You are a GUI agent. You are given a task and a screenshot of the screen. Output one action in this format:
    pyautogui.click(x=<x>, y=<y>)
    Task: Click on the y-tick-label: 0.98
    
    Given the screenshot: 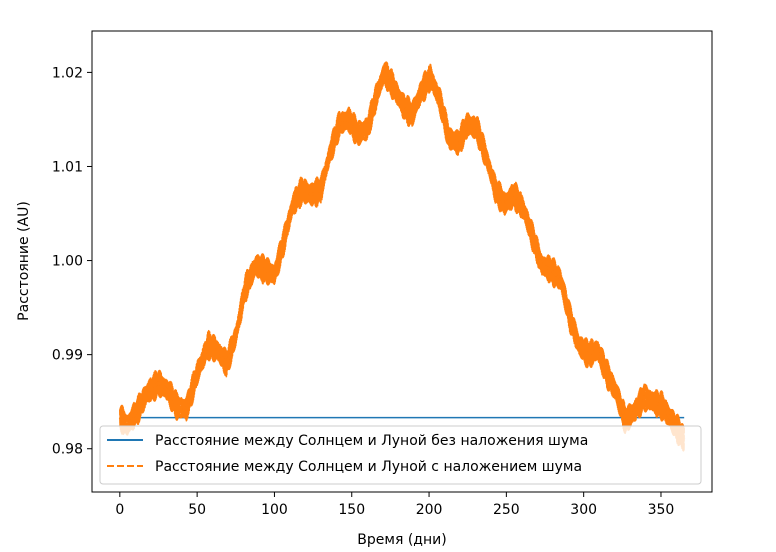 What is the action you would take?
    pyautogui.click(x=67, y=450)
    